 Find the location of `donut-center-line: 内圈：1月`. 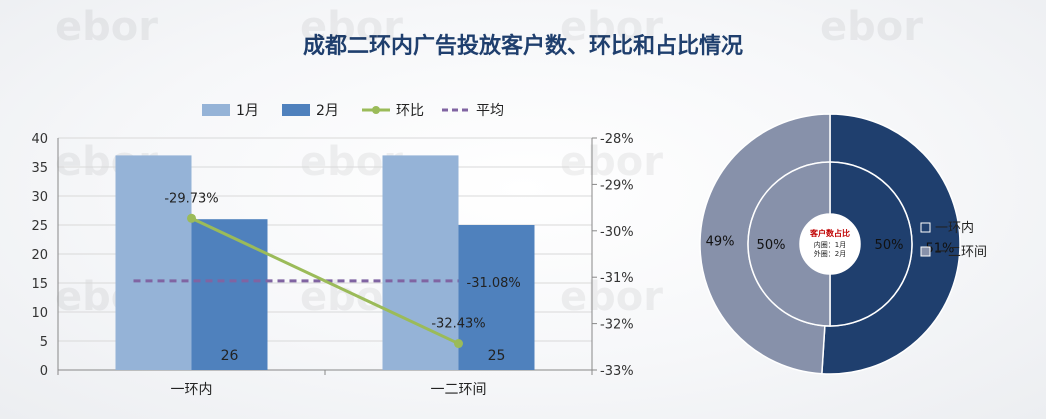

donut-center-line: 内圈：1月 is located at coordinates (830, 244).